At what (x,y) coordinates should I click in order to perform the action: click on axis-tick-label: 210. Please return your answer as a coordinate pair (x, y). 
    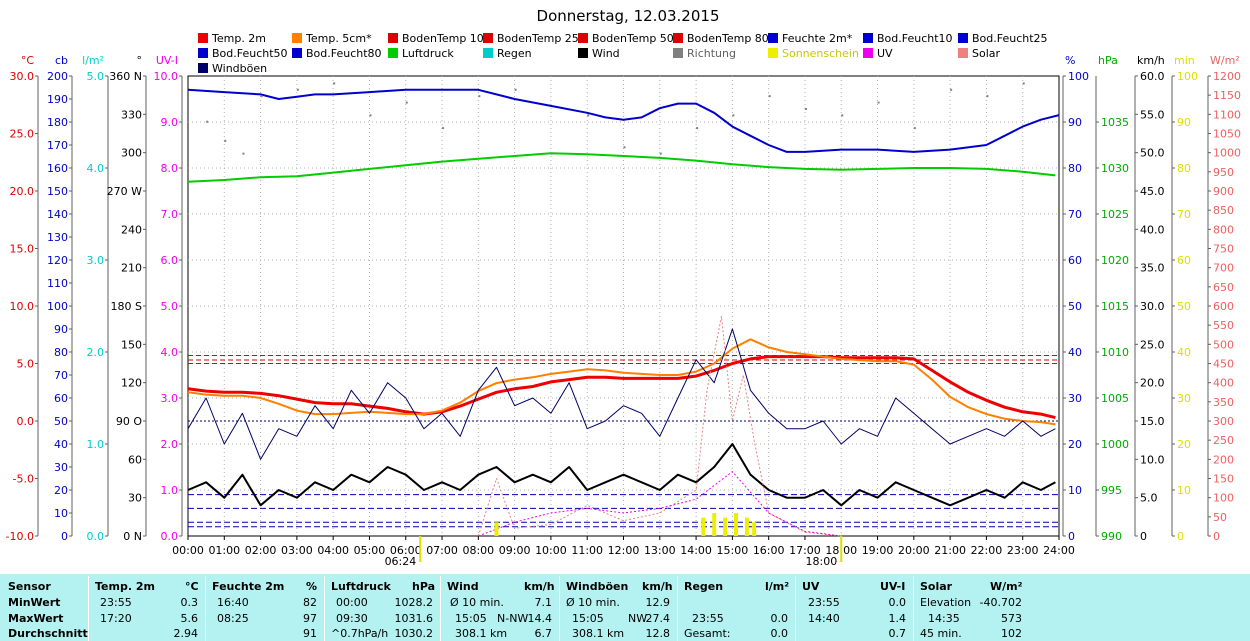
    Looking at the image, I should click on (131, 268).